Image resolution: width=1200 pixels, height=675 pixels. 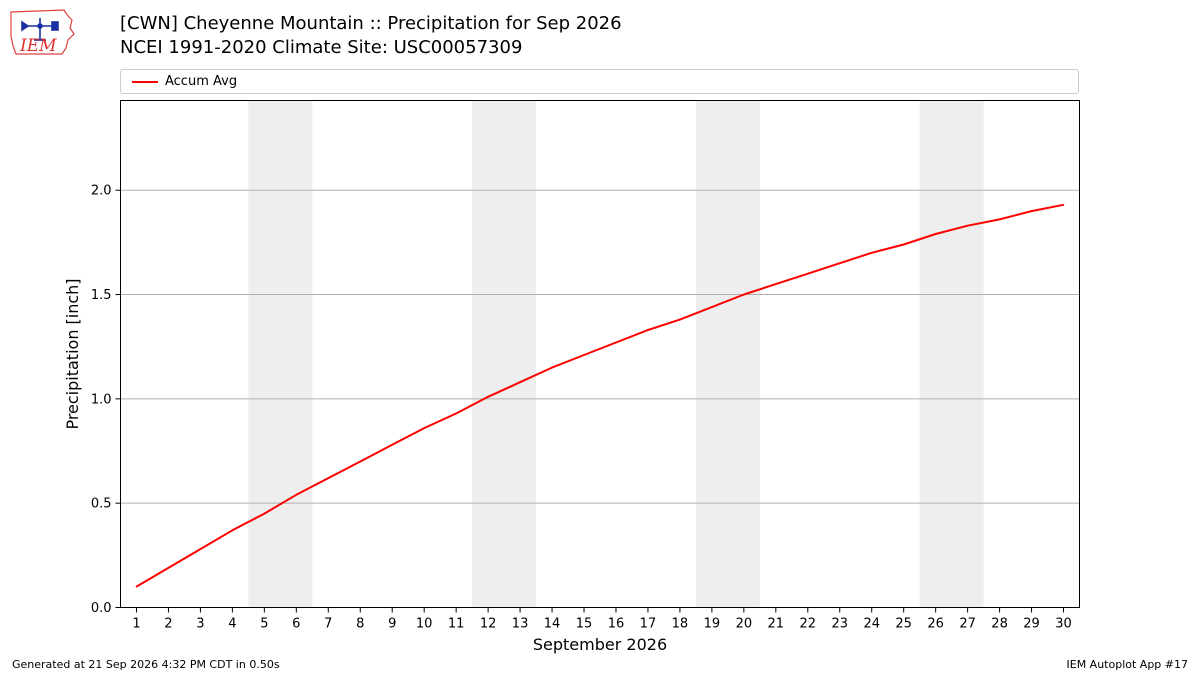 What do you see at coordinates (72, 353) in the screenshot?
I see `y-axis-label: Precipitation [inch]` at bounding box center [72, 353].